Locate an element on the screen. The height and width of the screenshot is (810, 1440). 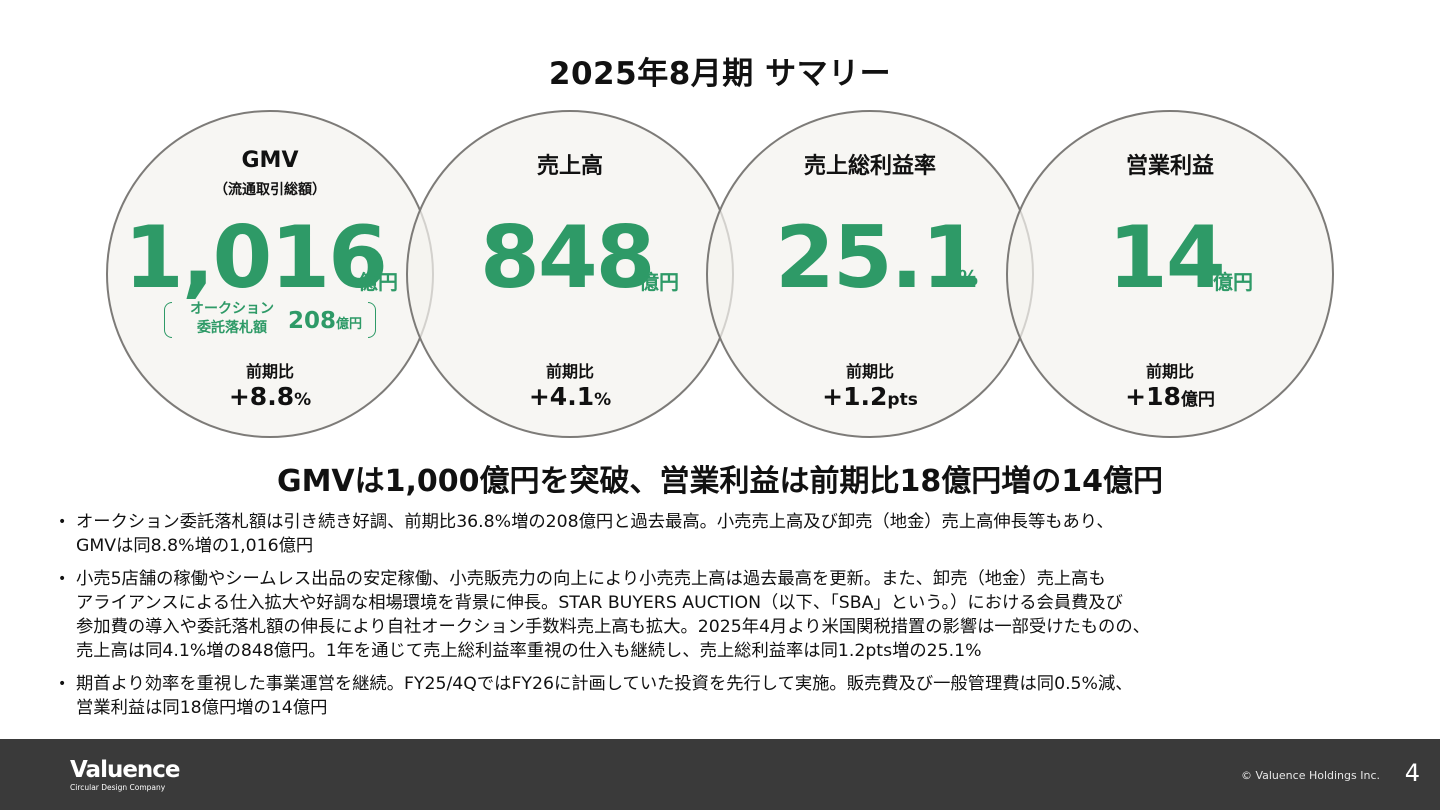
headline: GMVは1,000億円を突破、営業利益は前期比18億円増の14億円 is located at coordinates (720, 481).